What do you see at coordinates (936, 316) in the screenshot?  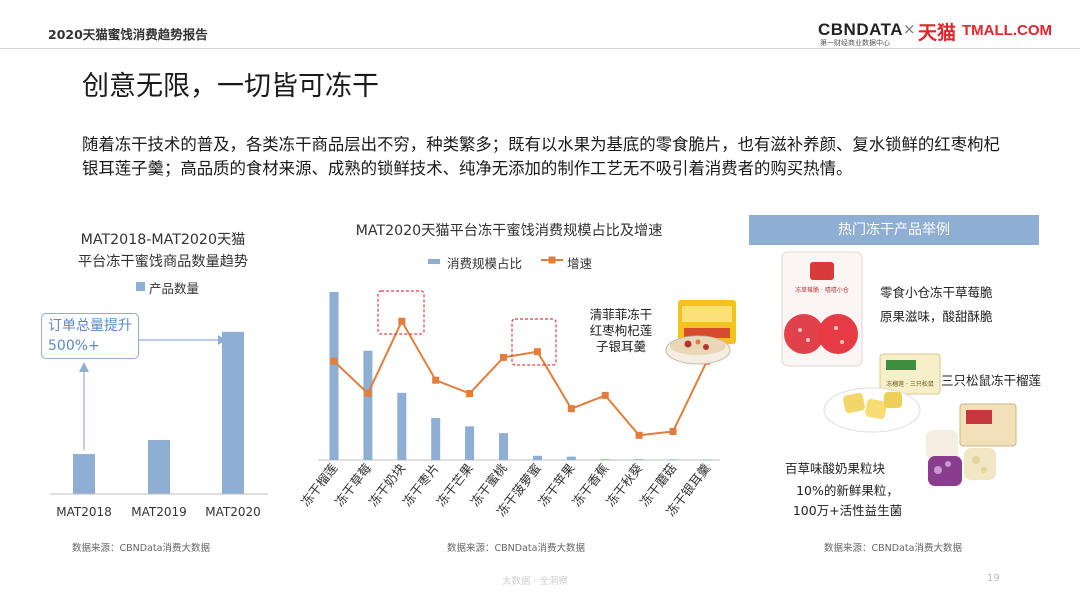 I see `product-detail-strawberry: 原果滋味，酸甜酥脆` at bounding box center [936, 316].